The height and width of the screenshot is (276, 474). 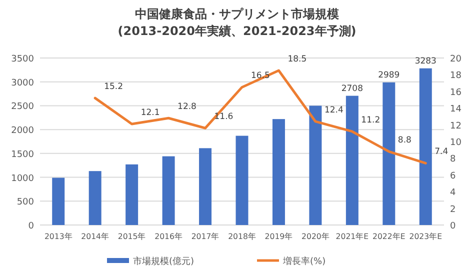 I want to click on y2-tick-label: 16, so click(x=456, y=93).